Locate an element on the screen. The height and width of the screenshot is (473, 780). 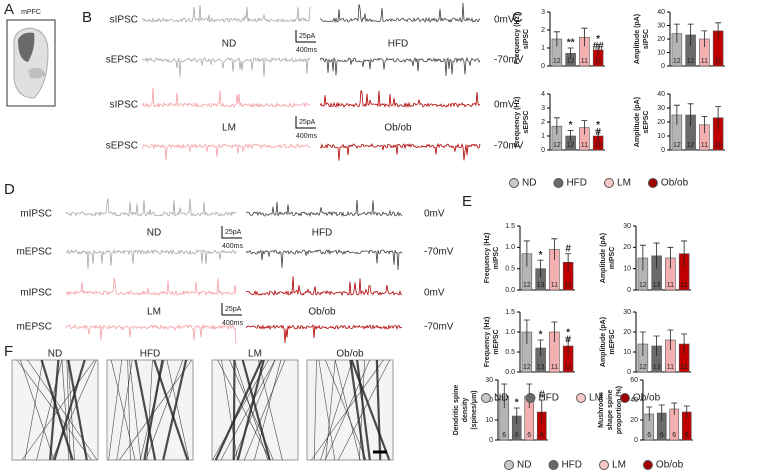
group-label: HFD is located at coordinates (398, 44).